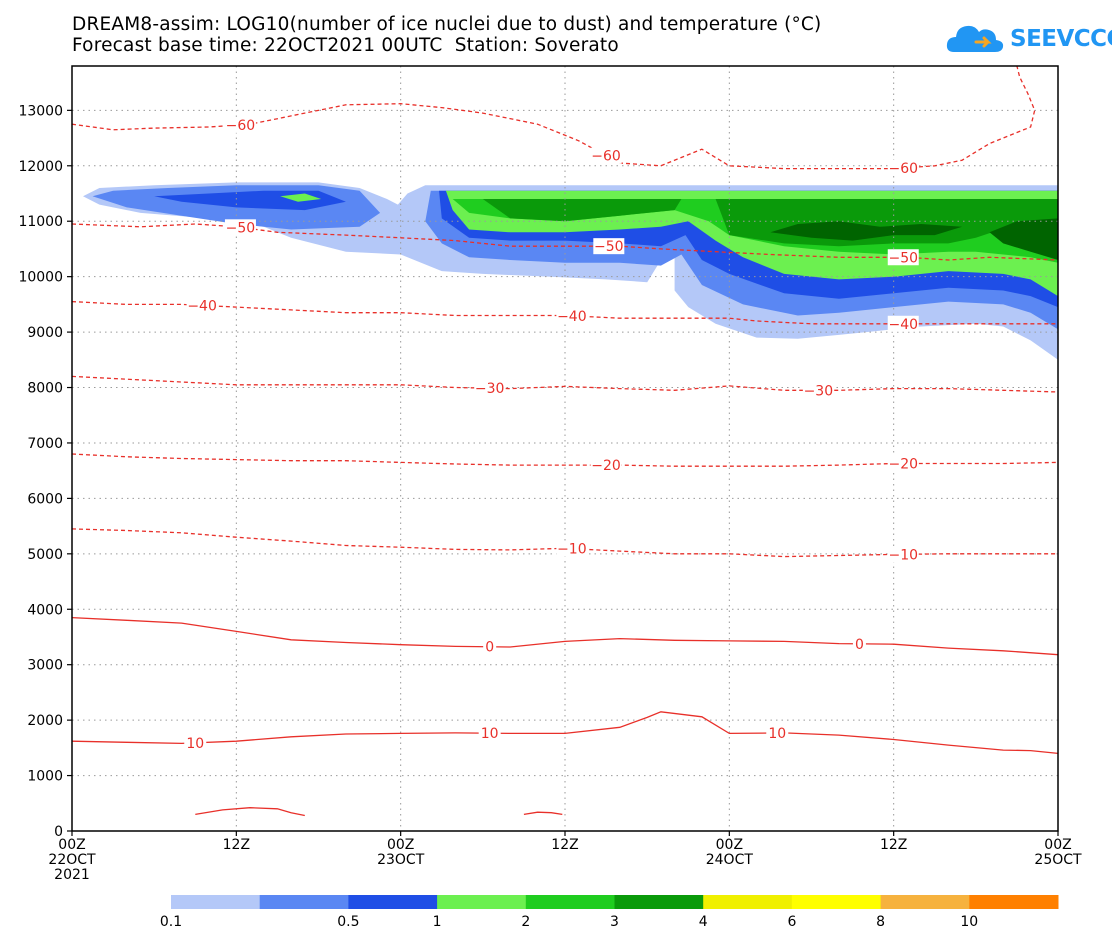  I want to click on y-tick-label: 7000, so click(45, 444).